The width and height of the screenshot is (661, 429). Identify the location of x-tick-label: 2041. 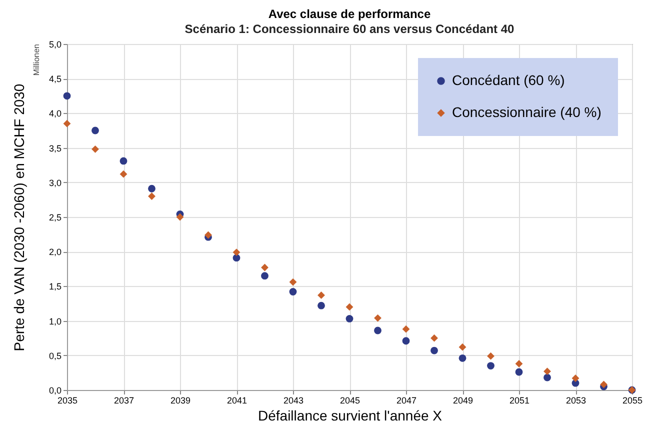
(237, 401).